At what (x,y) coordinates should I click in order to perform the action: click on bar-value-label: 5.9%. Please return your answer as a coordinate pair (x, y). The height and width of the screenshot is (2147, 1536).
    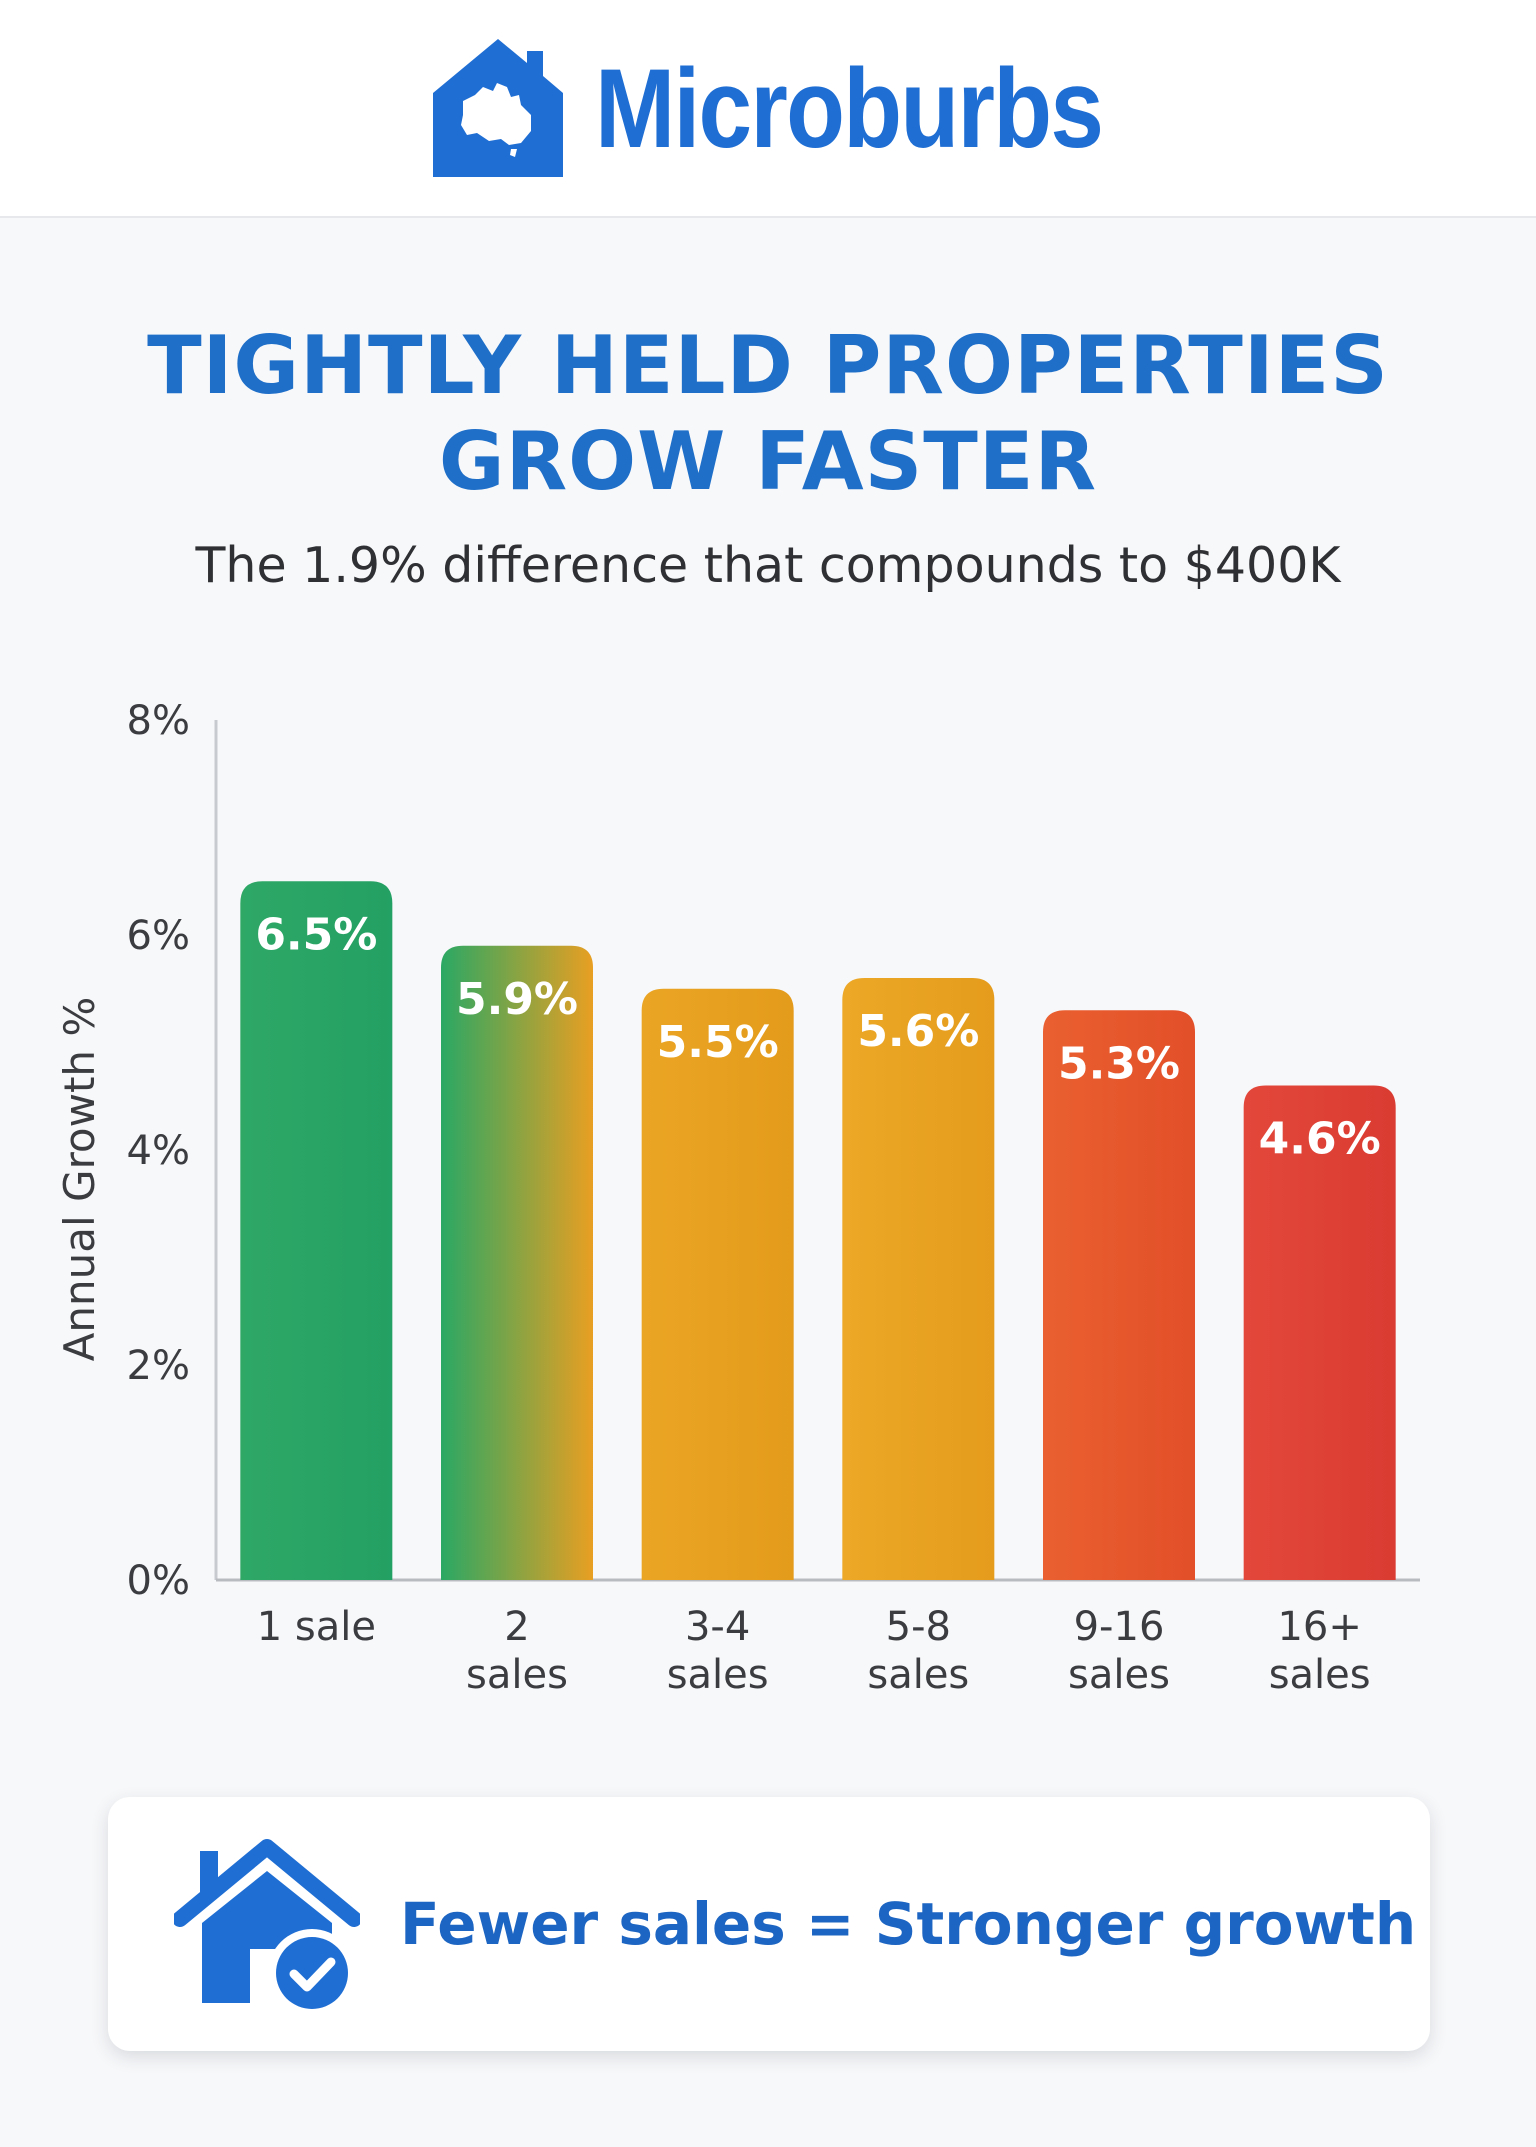
    Looking at the image, I should click on (517, 999).